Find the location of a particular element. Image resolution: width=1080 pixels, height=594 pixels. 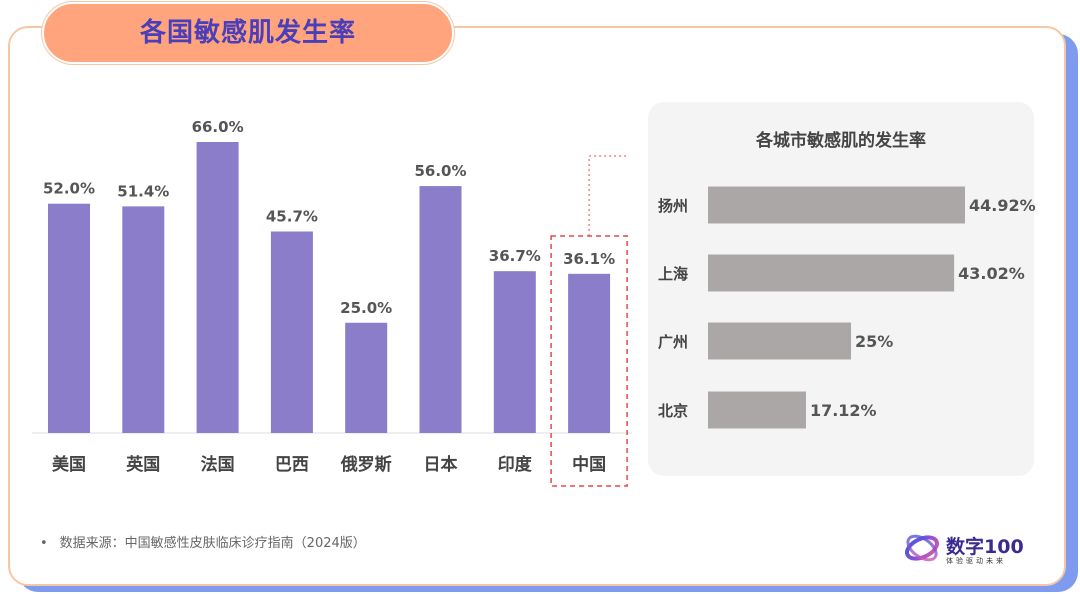

country-bar-value: 66.0% is located at coordinates (218, 127).